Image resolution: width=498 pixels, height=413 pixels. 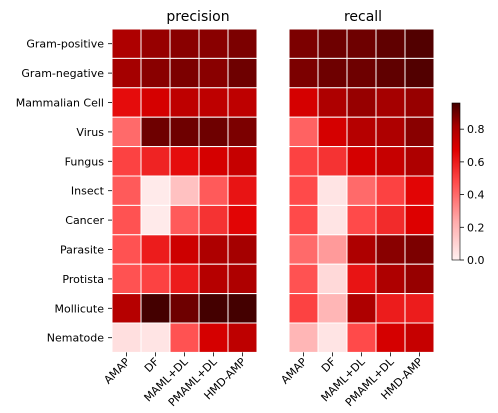 I want to click on row-label: Gram-negative, so click(x=62, y=73).